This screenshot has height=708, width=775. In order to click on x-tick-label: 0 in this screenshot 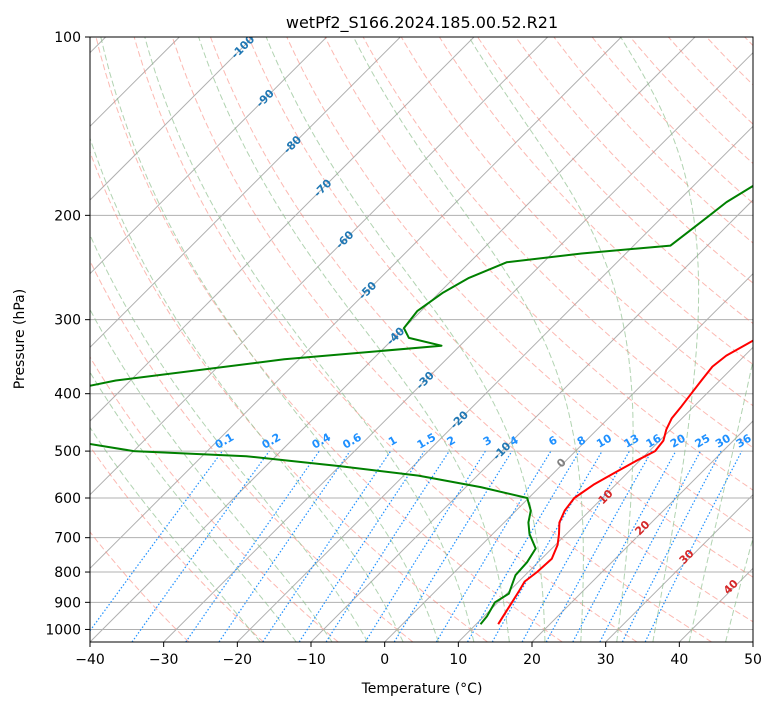, I will do `click(384, 660)`.